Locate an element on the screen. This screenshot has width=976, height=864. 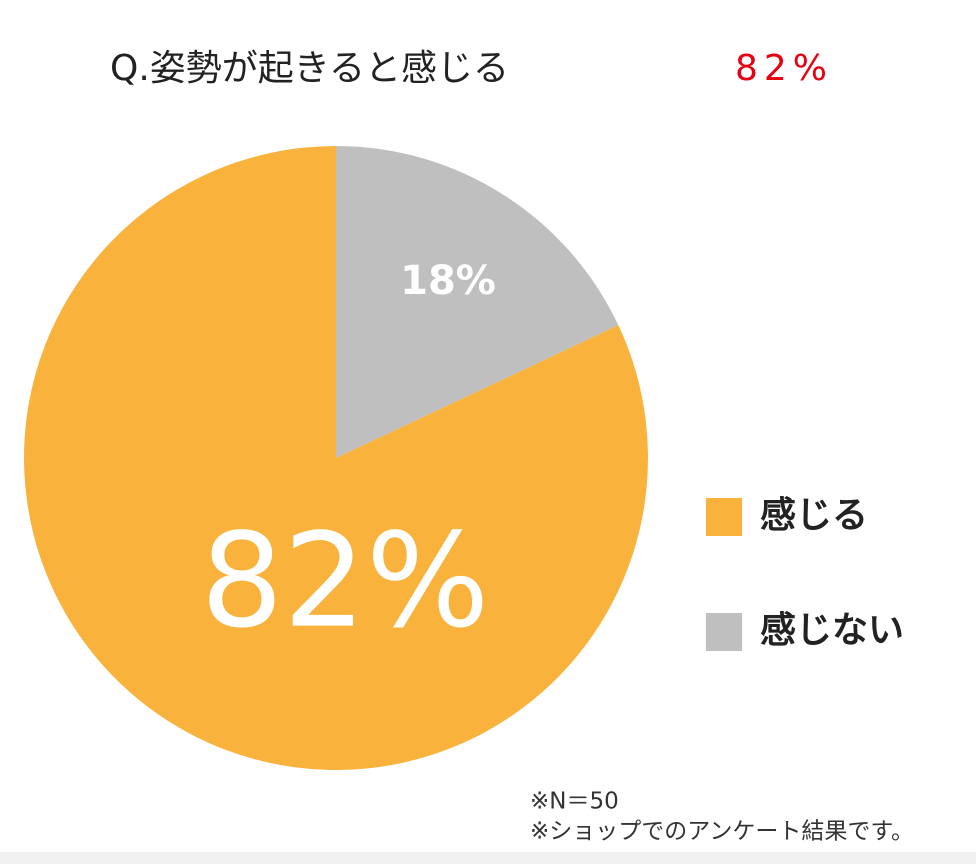
pie-slice is located at coordinates (477, 302).